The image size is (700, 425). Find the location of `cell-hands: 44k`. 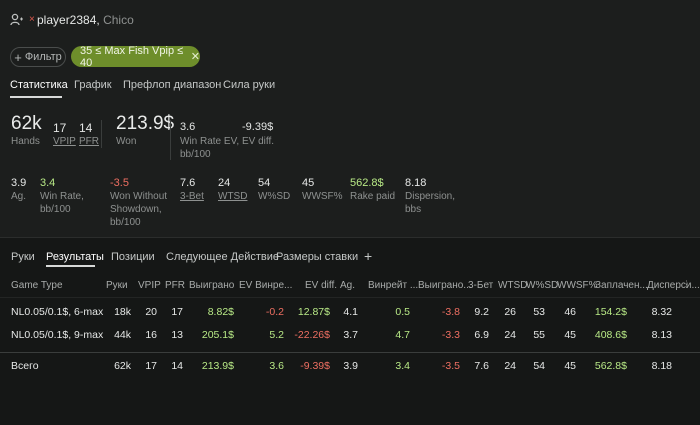

cell-hands: 44k is located at coordinates (122, 335).